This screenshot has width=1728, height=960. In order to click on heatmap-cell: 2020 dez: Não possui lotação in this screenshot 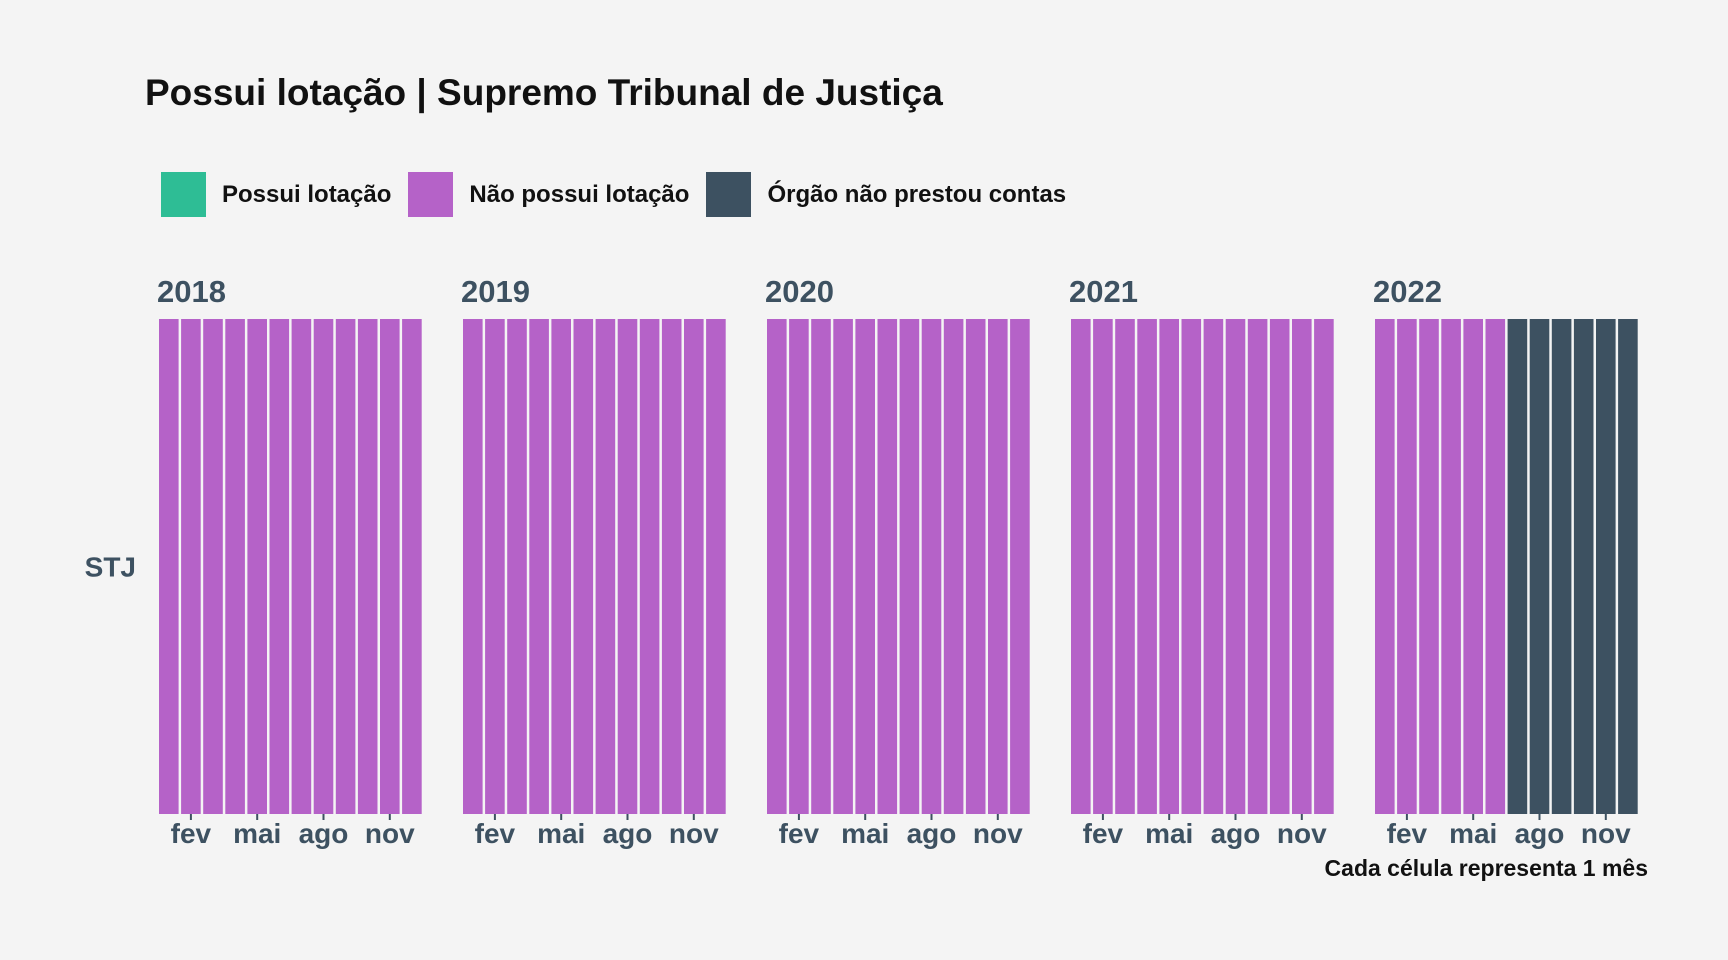, I will do `click(1020, 566)`.